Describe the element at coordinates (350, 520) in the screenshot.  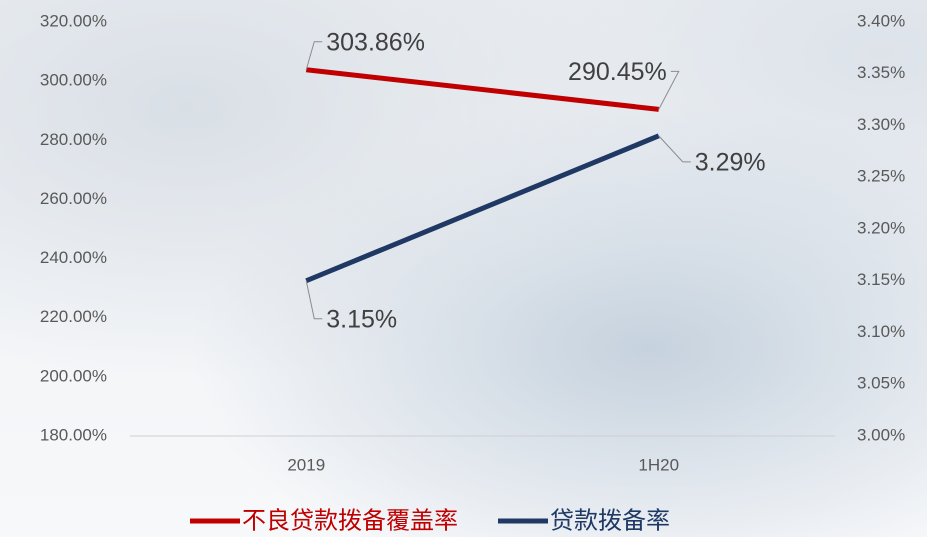
I see `legend-label: 不良贷款拨备覆盖率` at that location.